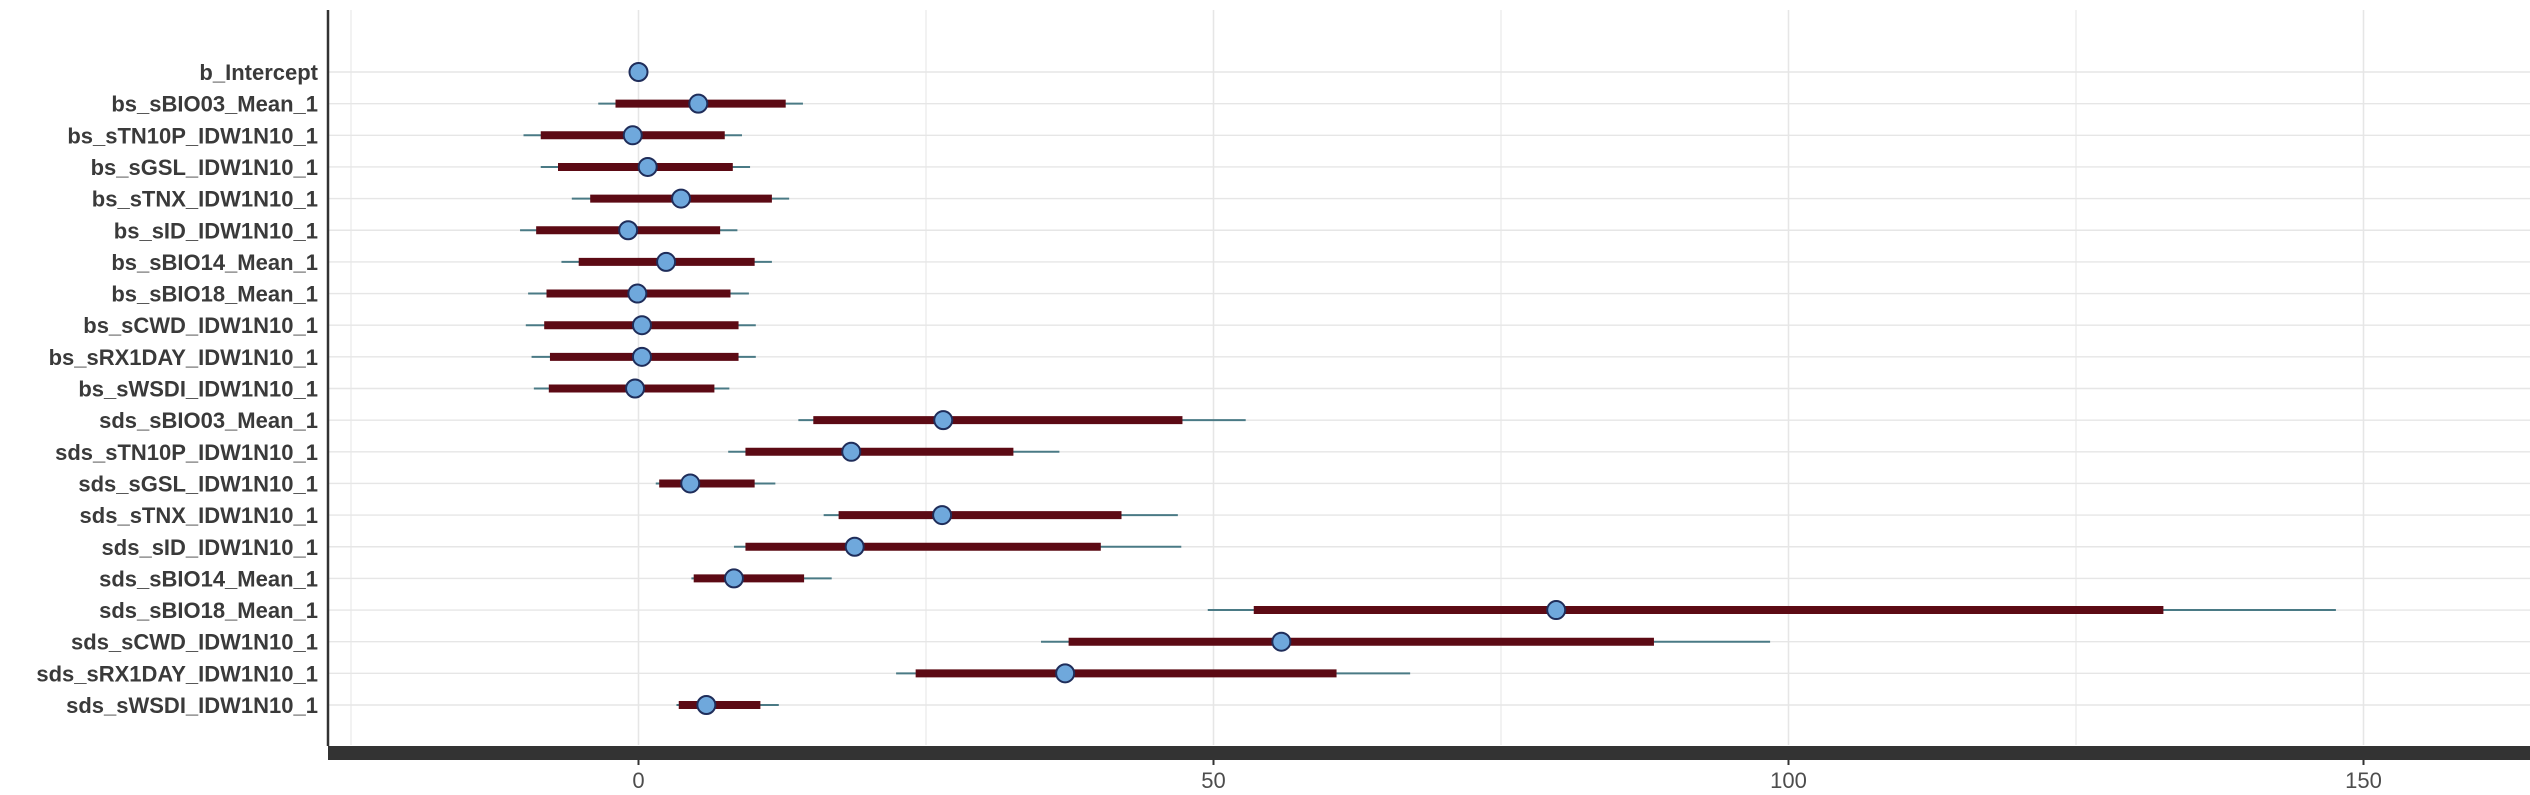 The image size is (2530, 795). Describe the element at coordinates (204, 167) in the screenshot. I see `parameter-label: bs_sGSL_IDW1N10_1` at that location.